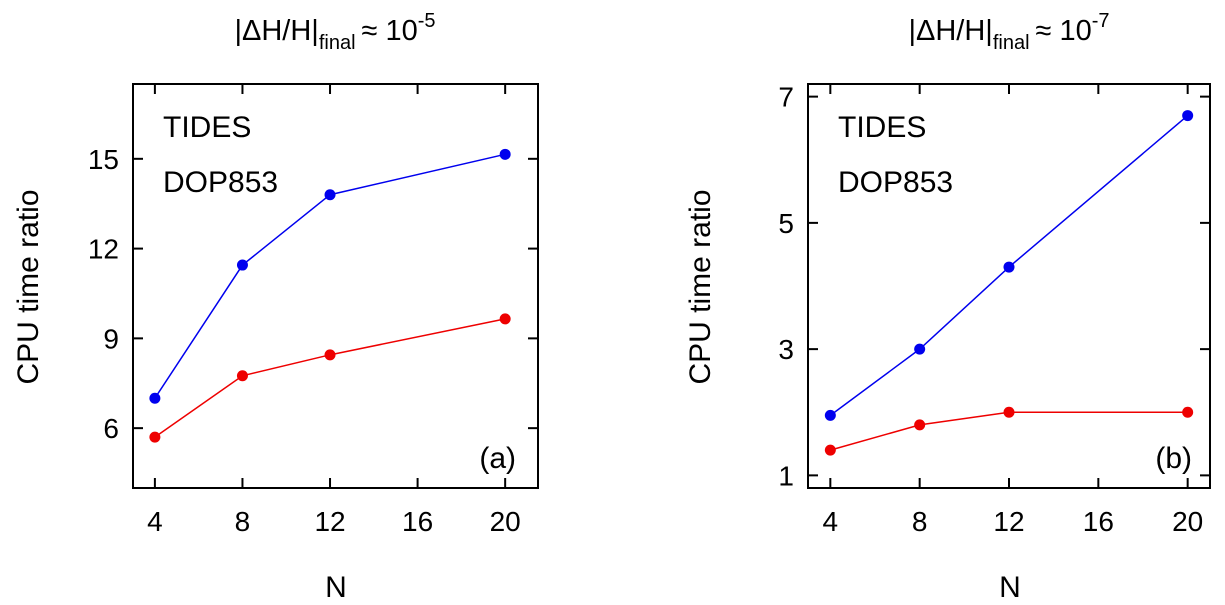  What do you see at coordinates (1098, 521) in the screenshot?
I see `panel-b-xtick-label: 16` at bounding box center [1098, 521].